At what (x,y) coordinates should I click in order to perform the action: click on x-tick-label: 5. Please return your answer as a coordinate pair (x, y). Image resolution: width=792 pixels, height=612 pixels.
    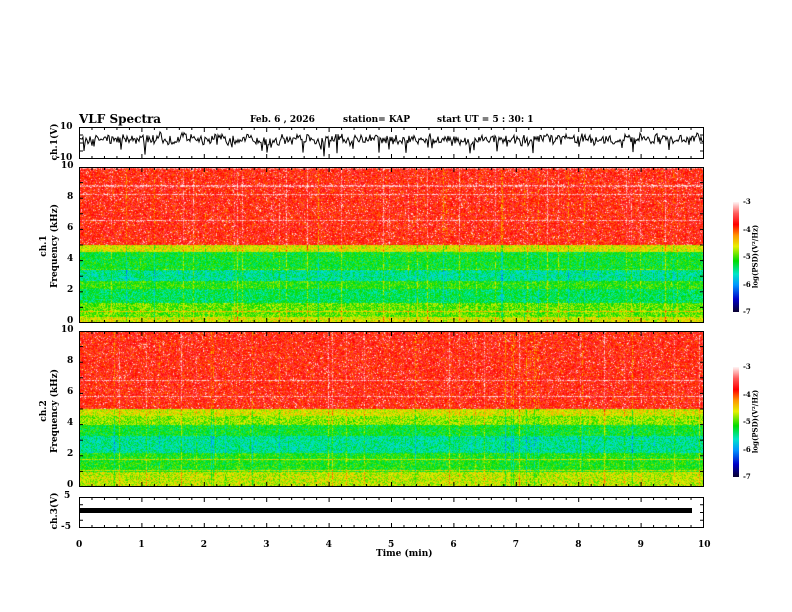
    Looking at the image, I should click on (391, 545).